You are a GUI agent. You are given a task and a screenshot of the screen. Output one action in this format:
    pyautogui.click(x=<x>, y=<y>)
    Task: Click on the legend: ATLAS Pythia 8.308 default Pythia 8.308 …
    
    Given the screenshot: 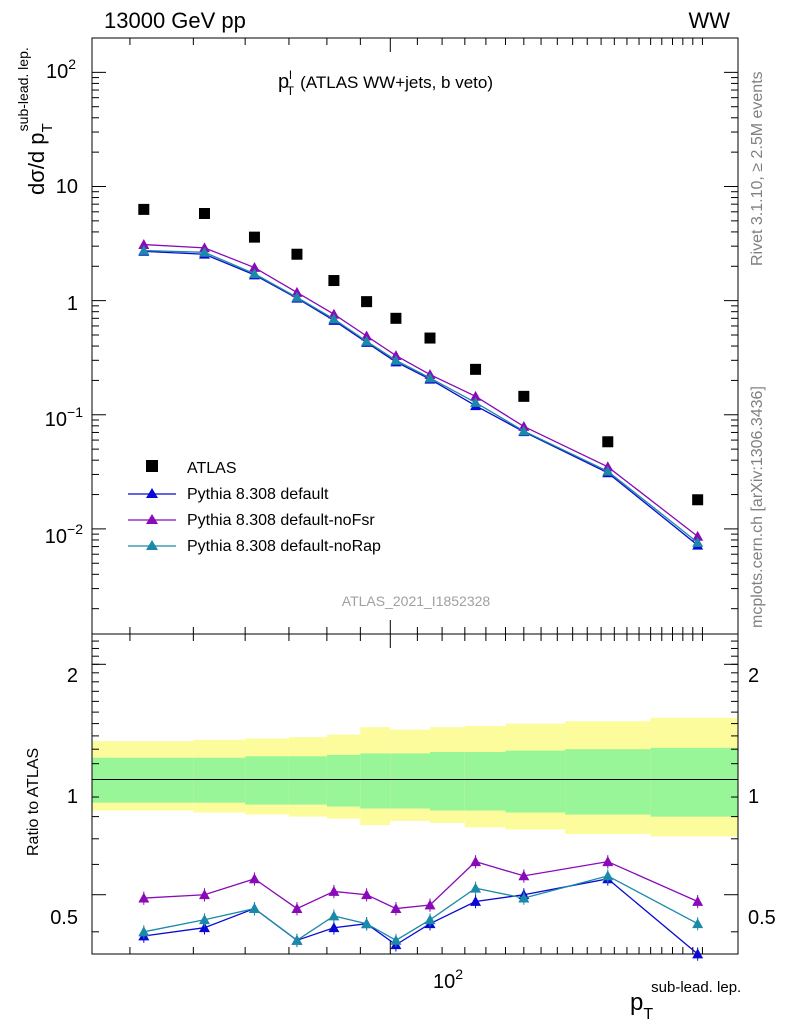 What is the action you would take?
    pyautogui.click(x=254, y=507)
    